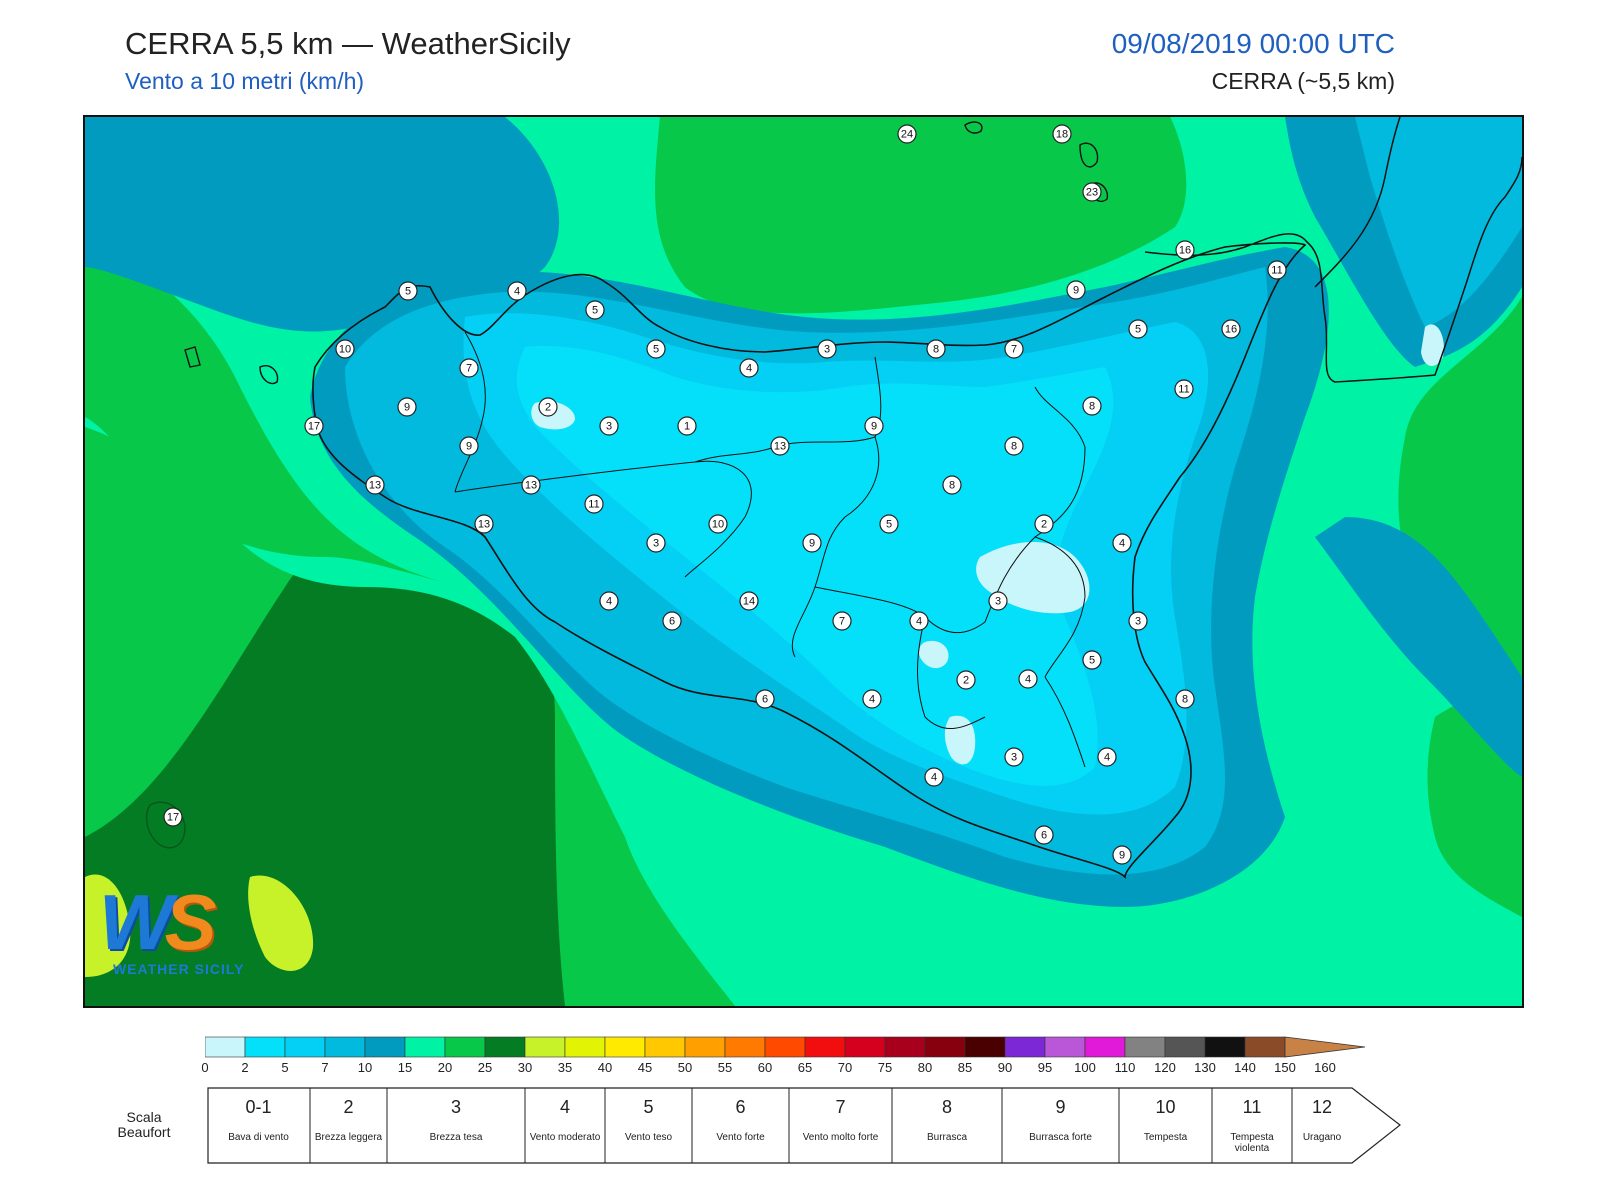 Image resolution: width=1600 pixels, height=1200 pixels. What do you see at coordinates (605, 1067) in the screenshot?
I see `colorbar-tick-label: 40` at bounding box center [605, 1067].